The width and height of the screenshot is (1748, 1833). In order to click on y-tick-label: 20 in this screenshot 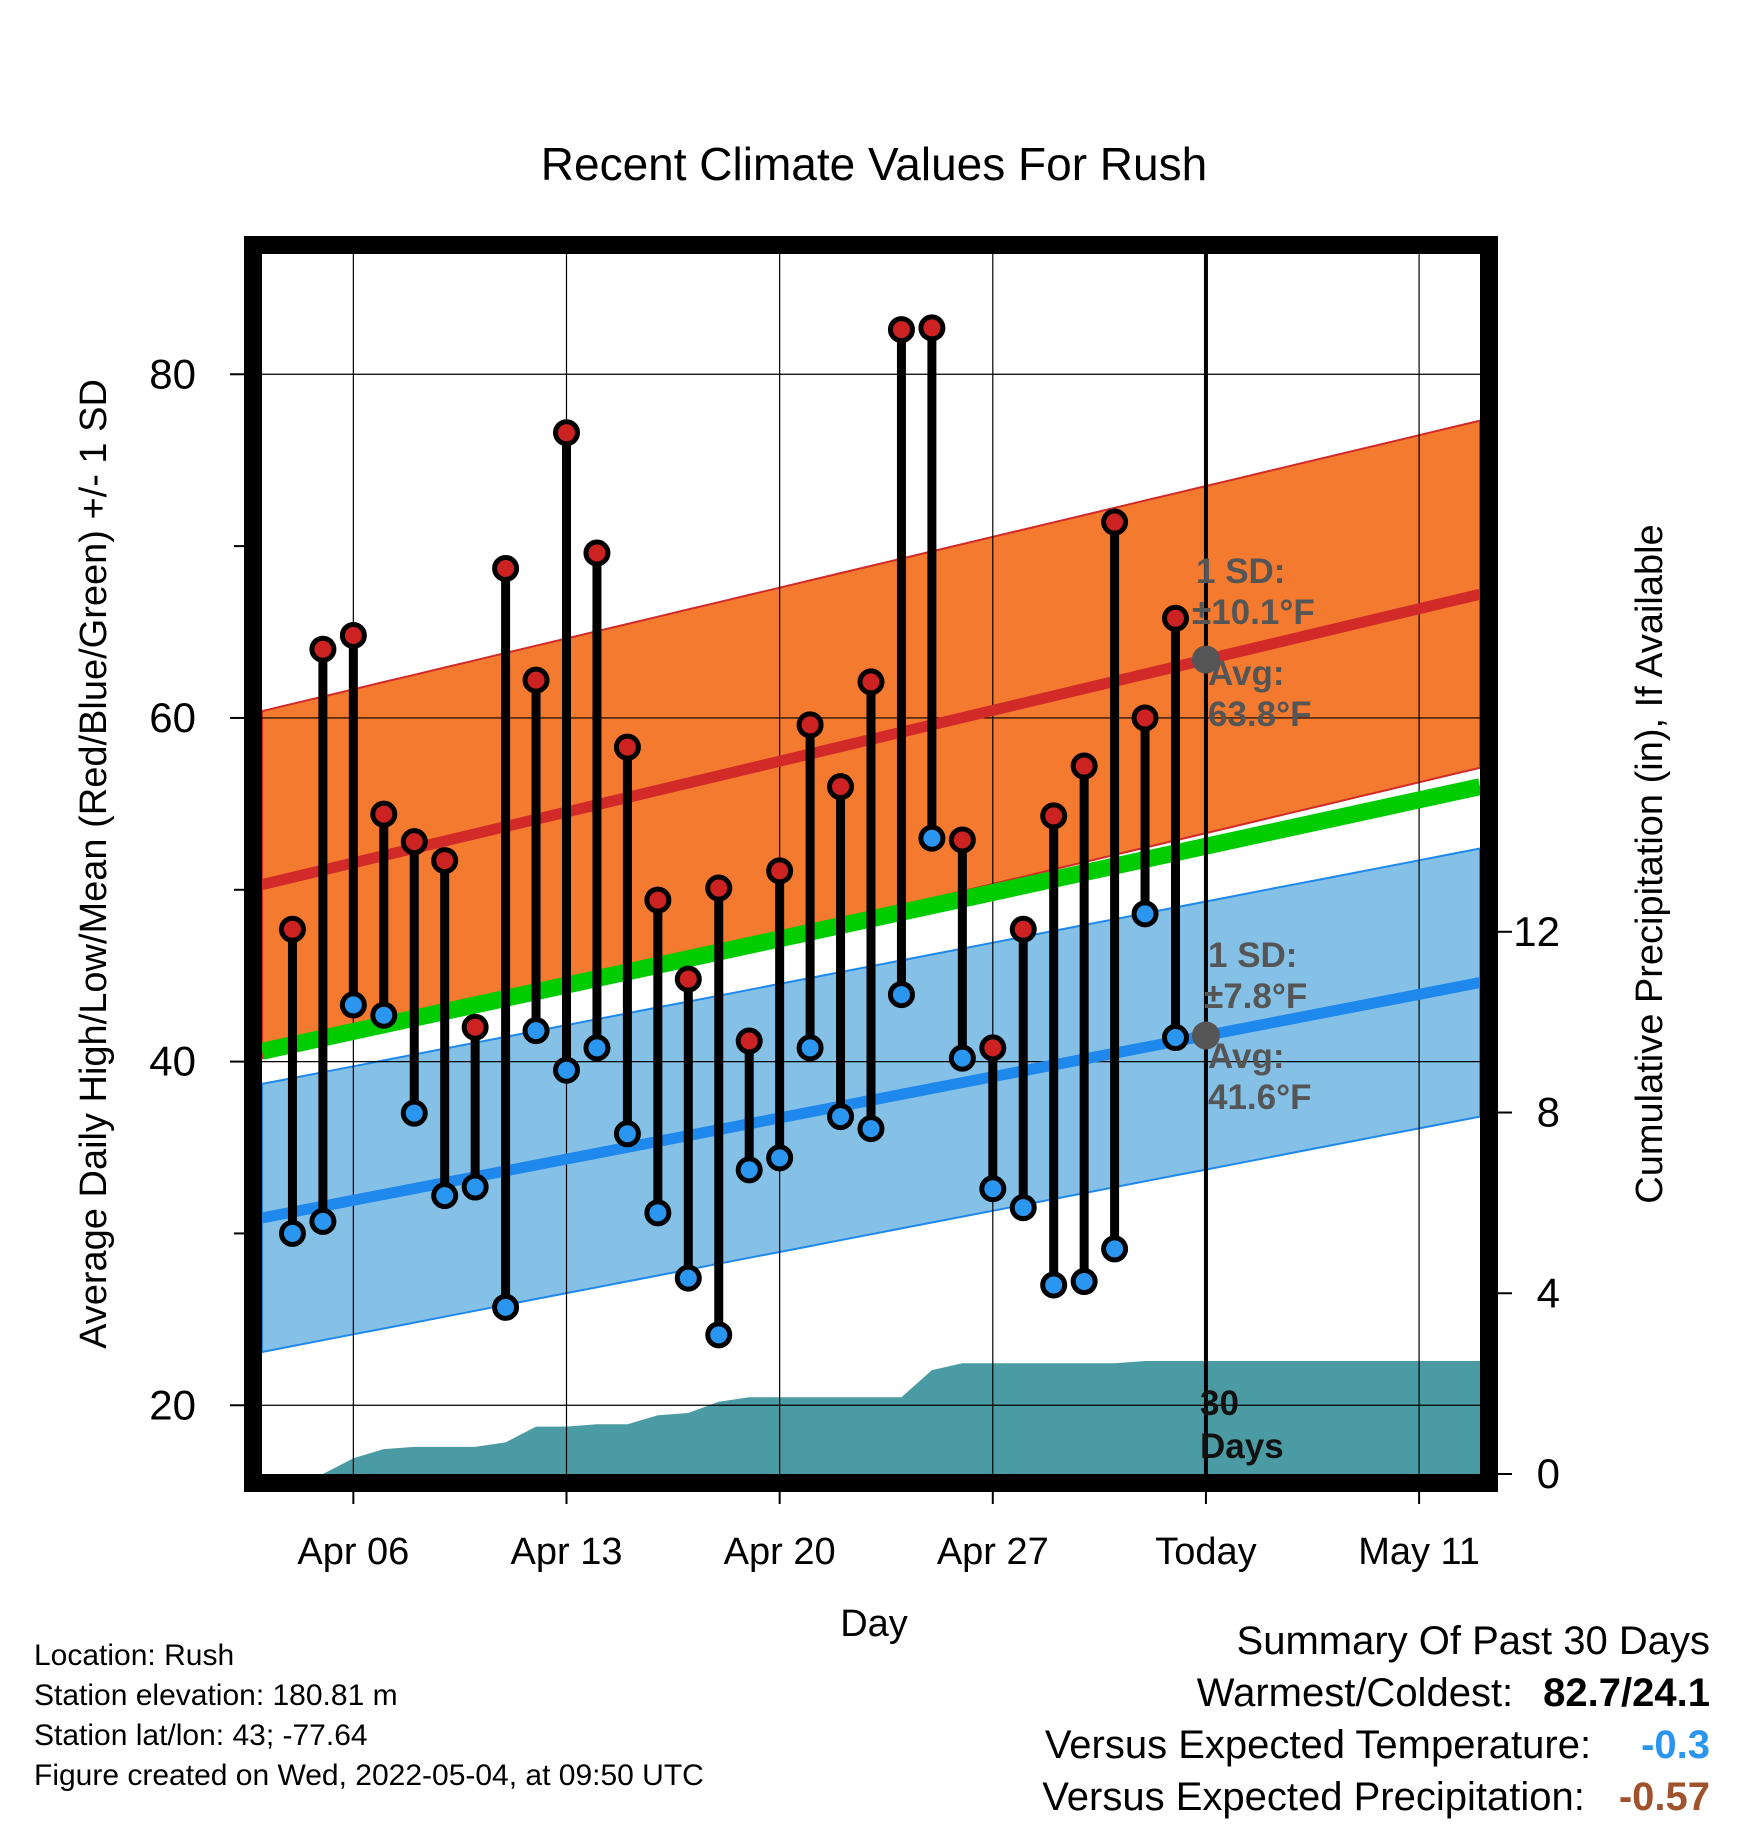, I will do `click(172, 1404)`.